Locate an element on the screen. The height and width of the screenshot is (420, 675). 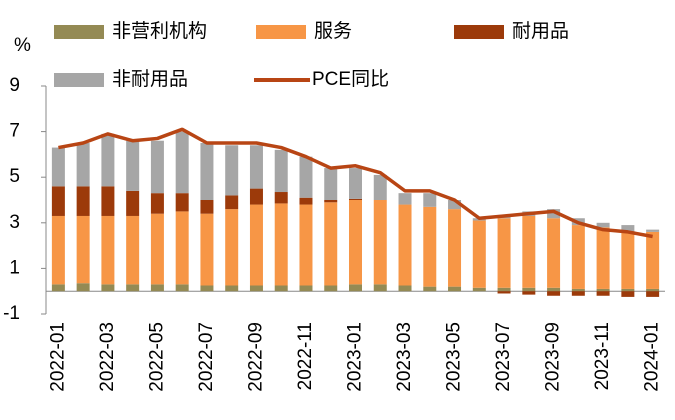
x-tick-label: 2022-05 is located at coordinates (156, 357).